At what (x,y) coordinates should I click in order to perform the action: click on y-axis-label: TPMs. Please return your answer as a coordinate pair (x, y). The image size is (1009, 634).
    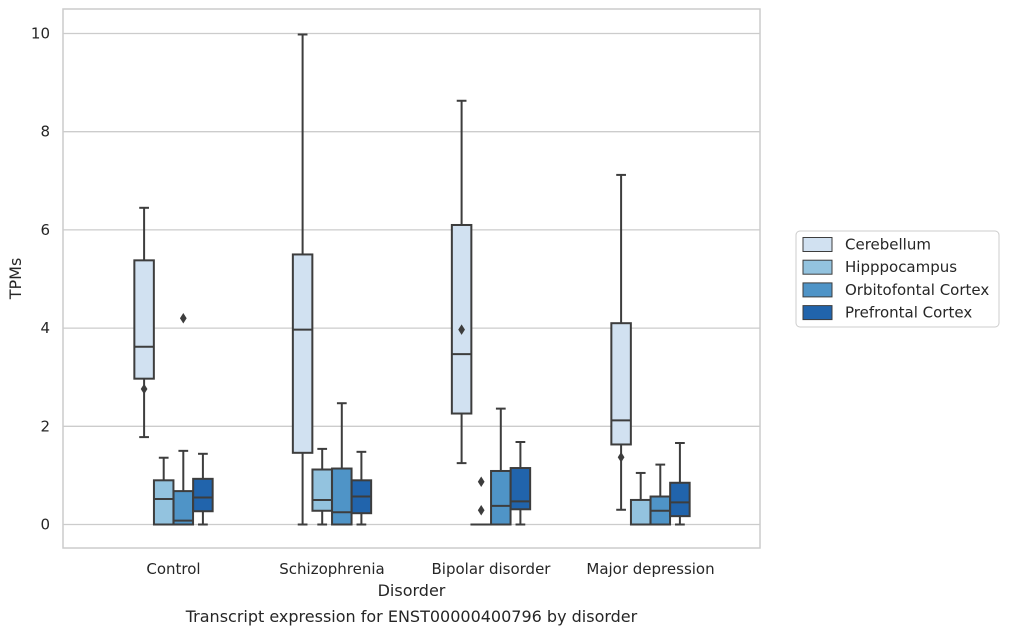
    Looking at the image, I should click on (15, 279).